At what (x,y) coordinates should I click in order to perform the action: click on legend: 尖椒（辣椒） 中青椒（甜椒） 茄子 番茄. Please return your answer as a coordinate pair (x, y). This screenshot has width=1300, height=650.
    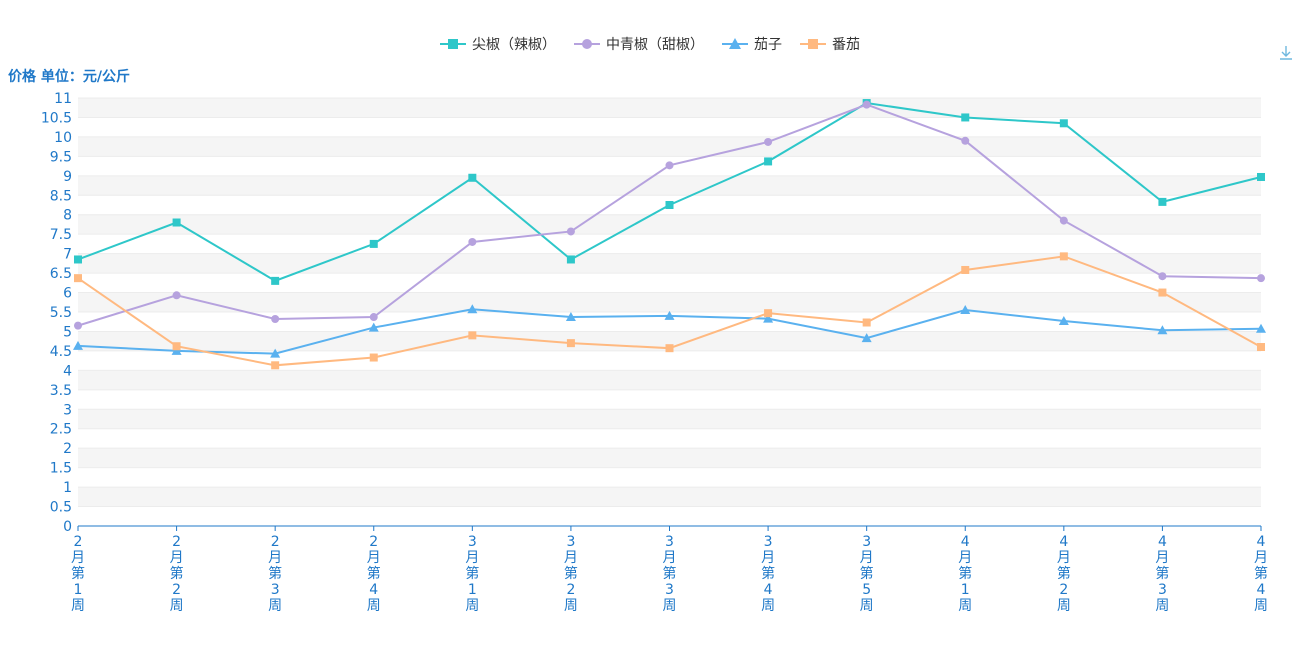
    Looking at the image, I should click on (650, 44).